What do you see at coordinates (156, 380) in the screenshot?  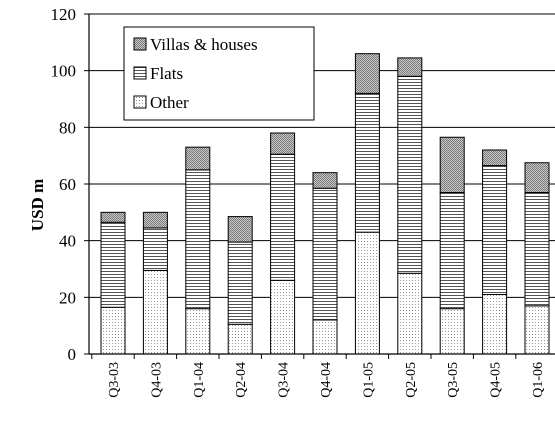 I see `x-tick-label: Q4-03` at bounding box center [156, 380].